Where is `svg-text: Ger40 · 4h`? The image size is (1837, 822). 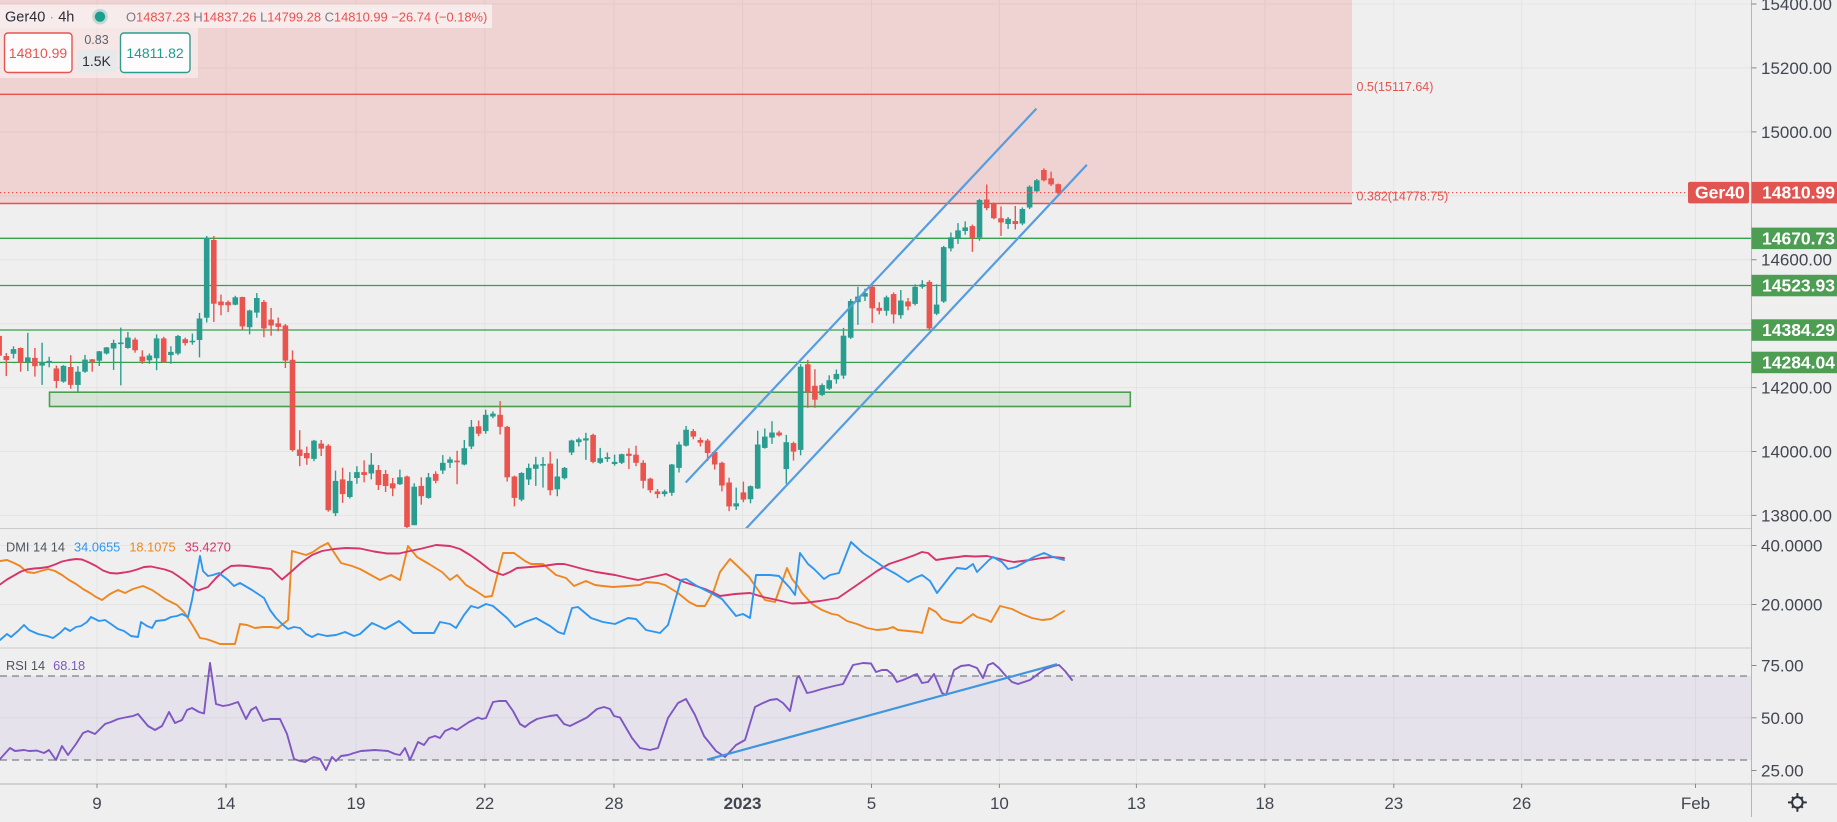 svg-text: Ger40 · 4h is located at coordinates (39, 18).